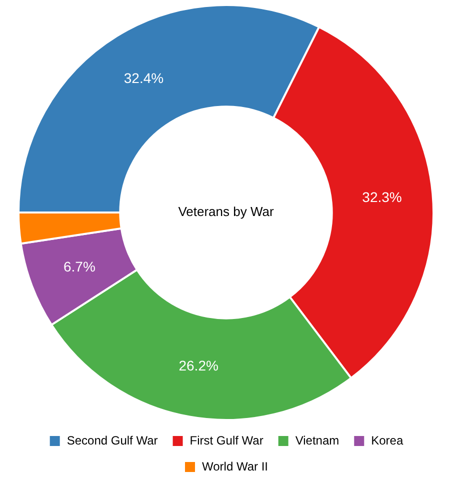 Image resolution: width=452 pixels, height=487 pixels. Describe the element at coordinates (144, 78) in the screenshot. I see `data-label: 32.4%` at that location.